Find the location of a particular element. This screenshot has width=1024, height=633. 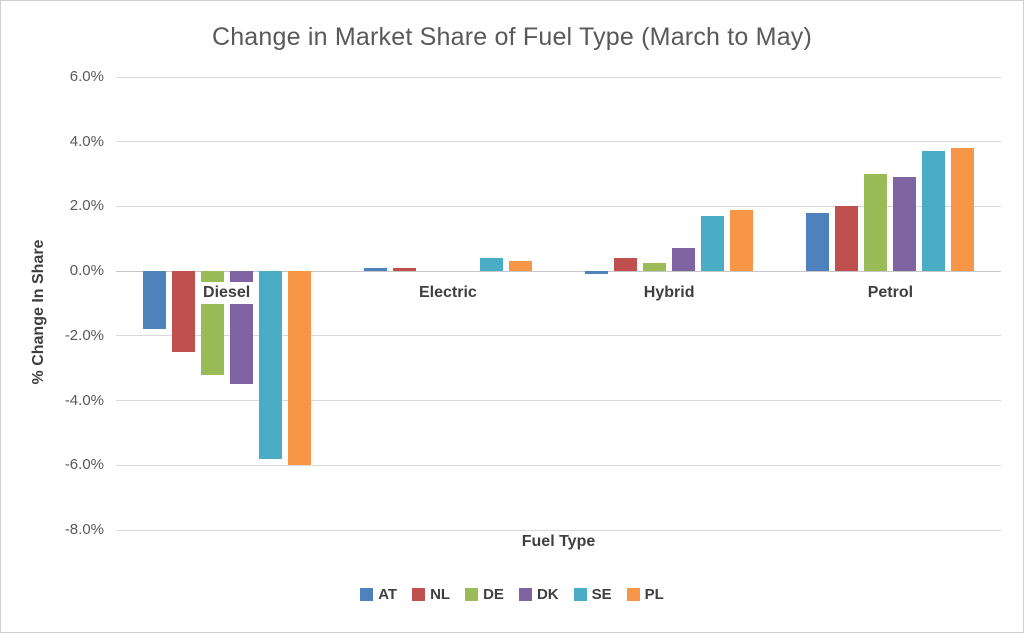

bar-hybrid-at is located at coordinates (597, 273).